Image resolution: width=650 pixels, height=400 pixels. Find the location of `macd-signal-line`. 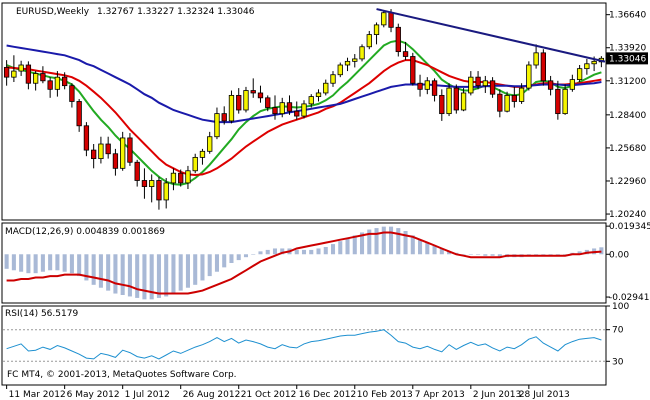

macd-signal-line is located at coordinates (304, 263).